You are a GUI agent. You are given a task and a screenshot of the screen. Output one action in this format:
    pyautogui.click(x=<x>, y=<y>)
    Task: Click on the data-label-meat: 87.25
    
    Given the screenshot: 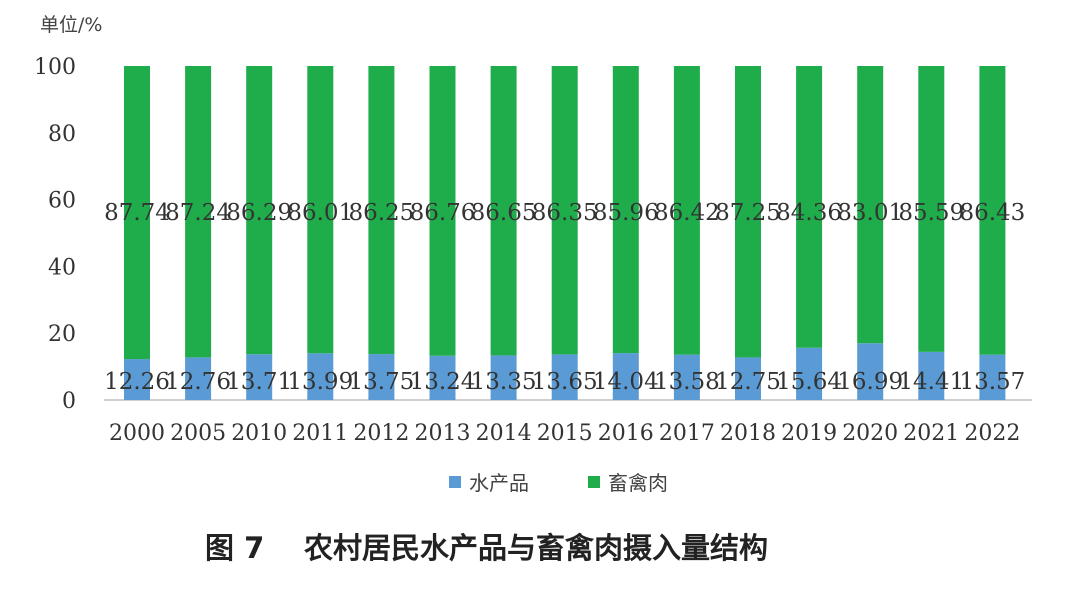 What is the action you would take?
    pyautogui.click(x=748, y=213)
    